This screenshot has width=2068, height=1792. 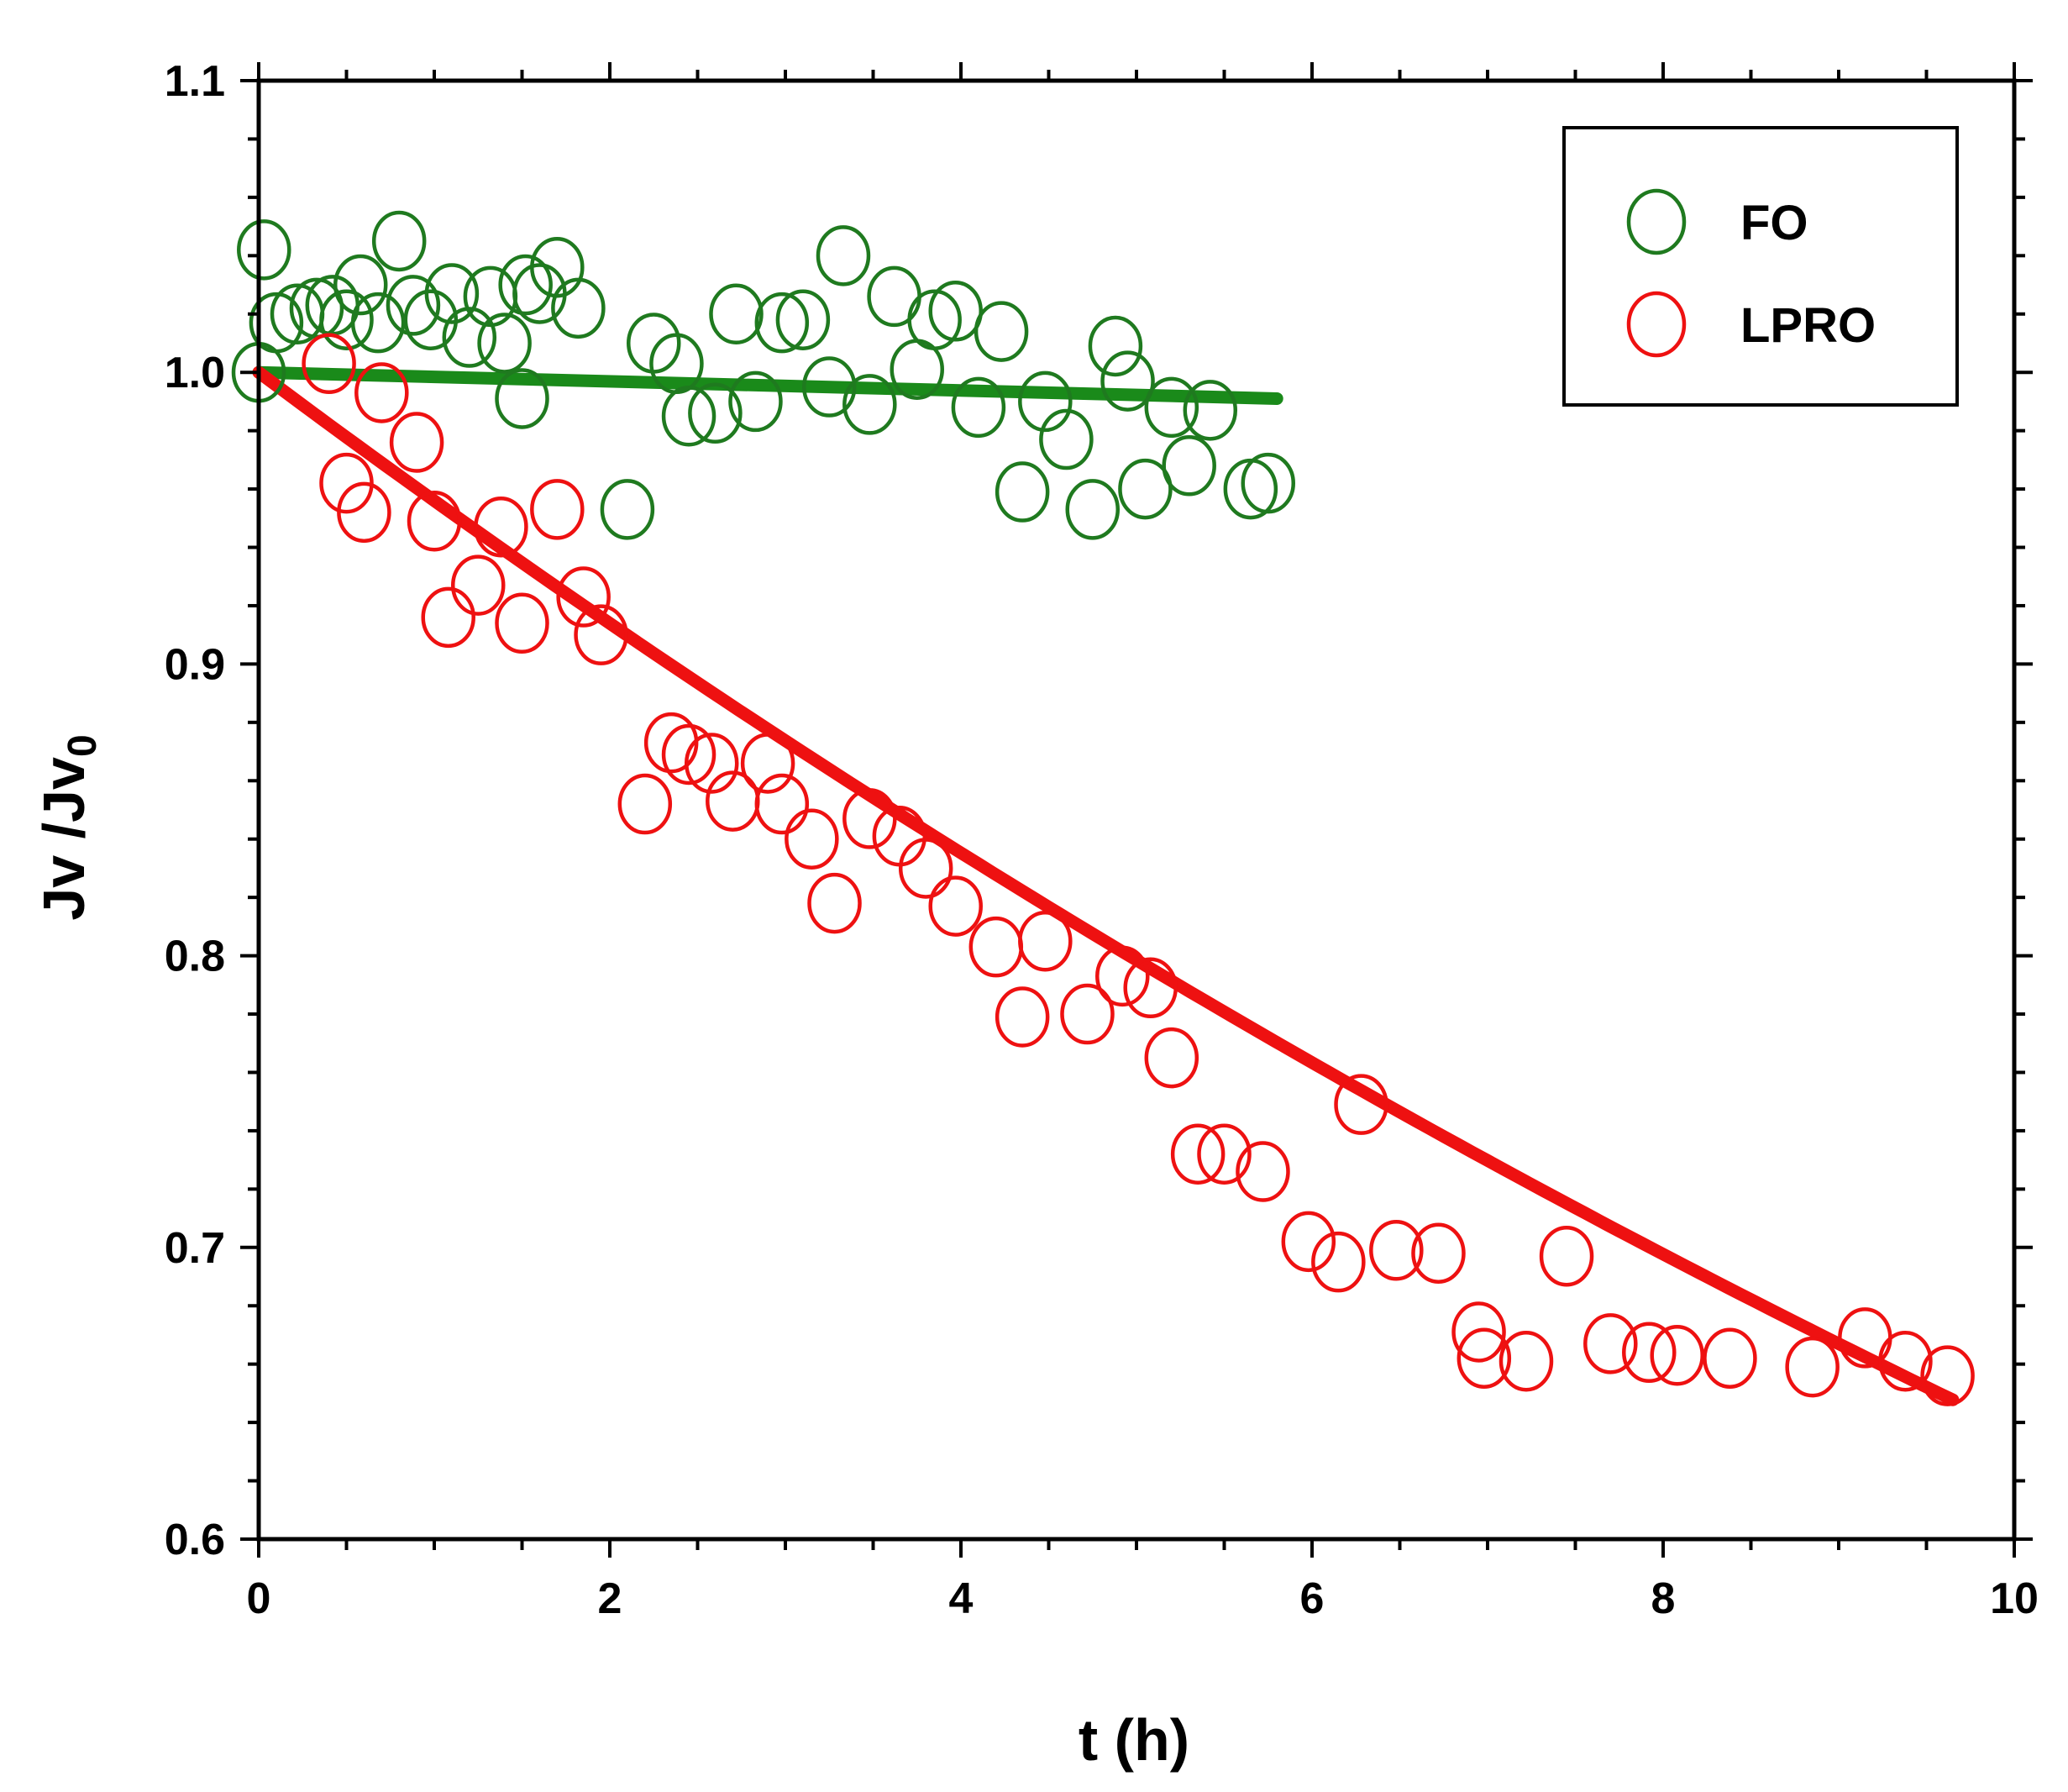 What do you see at coordinates (195, 1540) in the screenshot?
I see `y-tick-label: 0.6` at bounding box center [195, 1540].